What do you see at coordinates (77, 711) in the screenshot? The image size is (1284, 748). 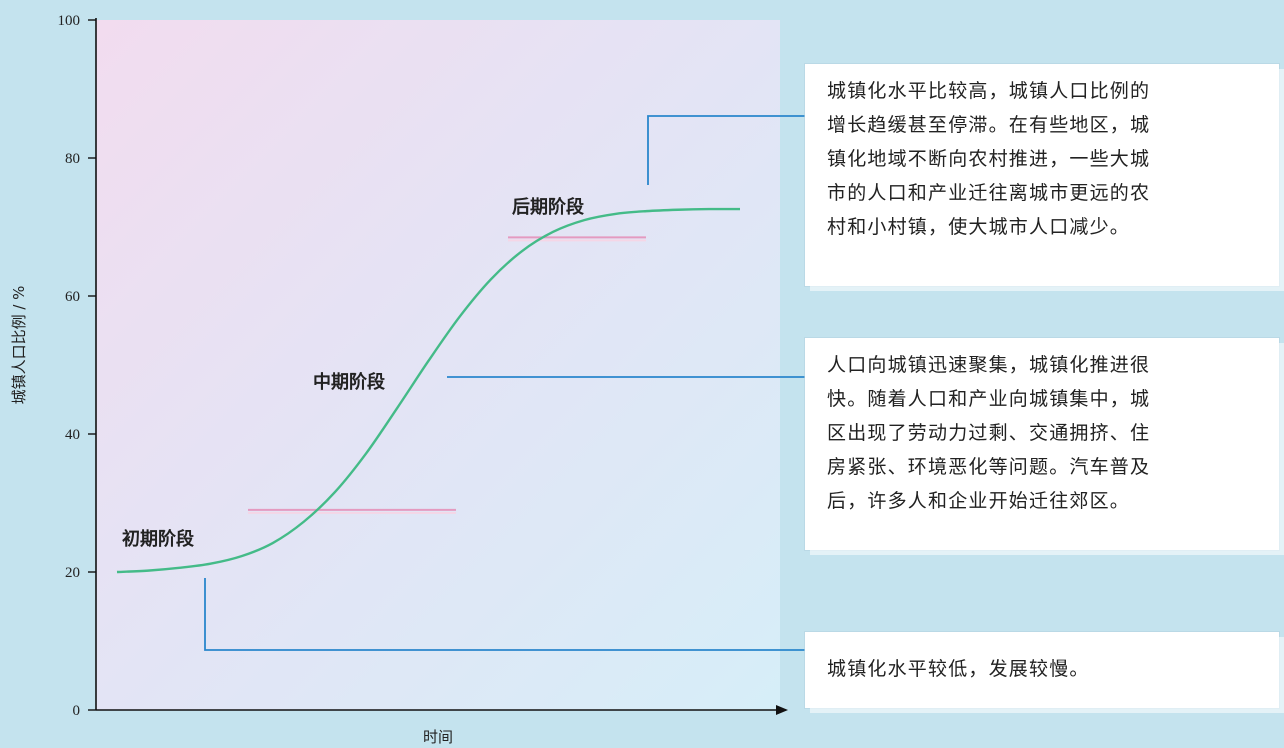 I see `y-tick-label: 0` at bounding box center [77, 711].